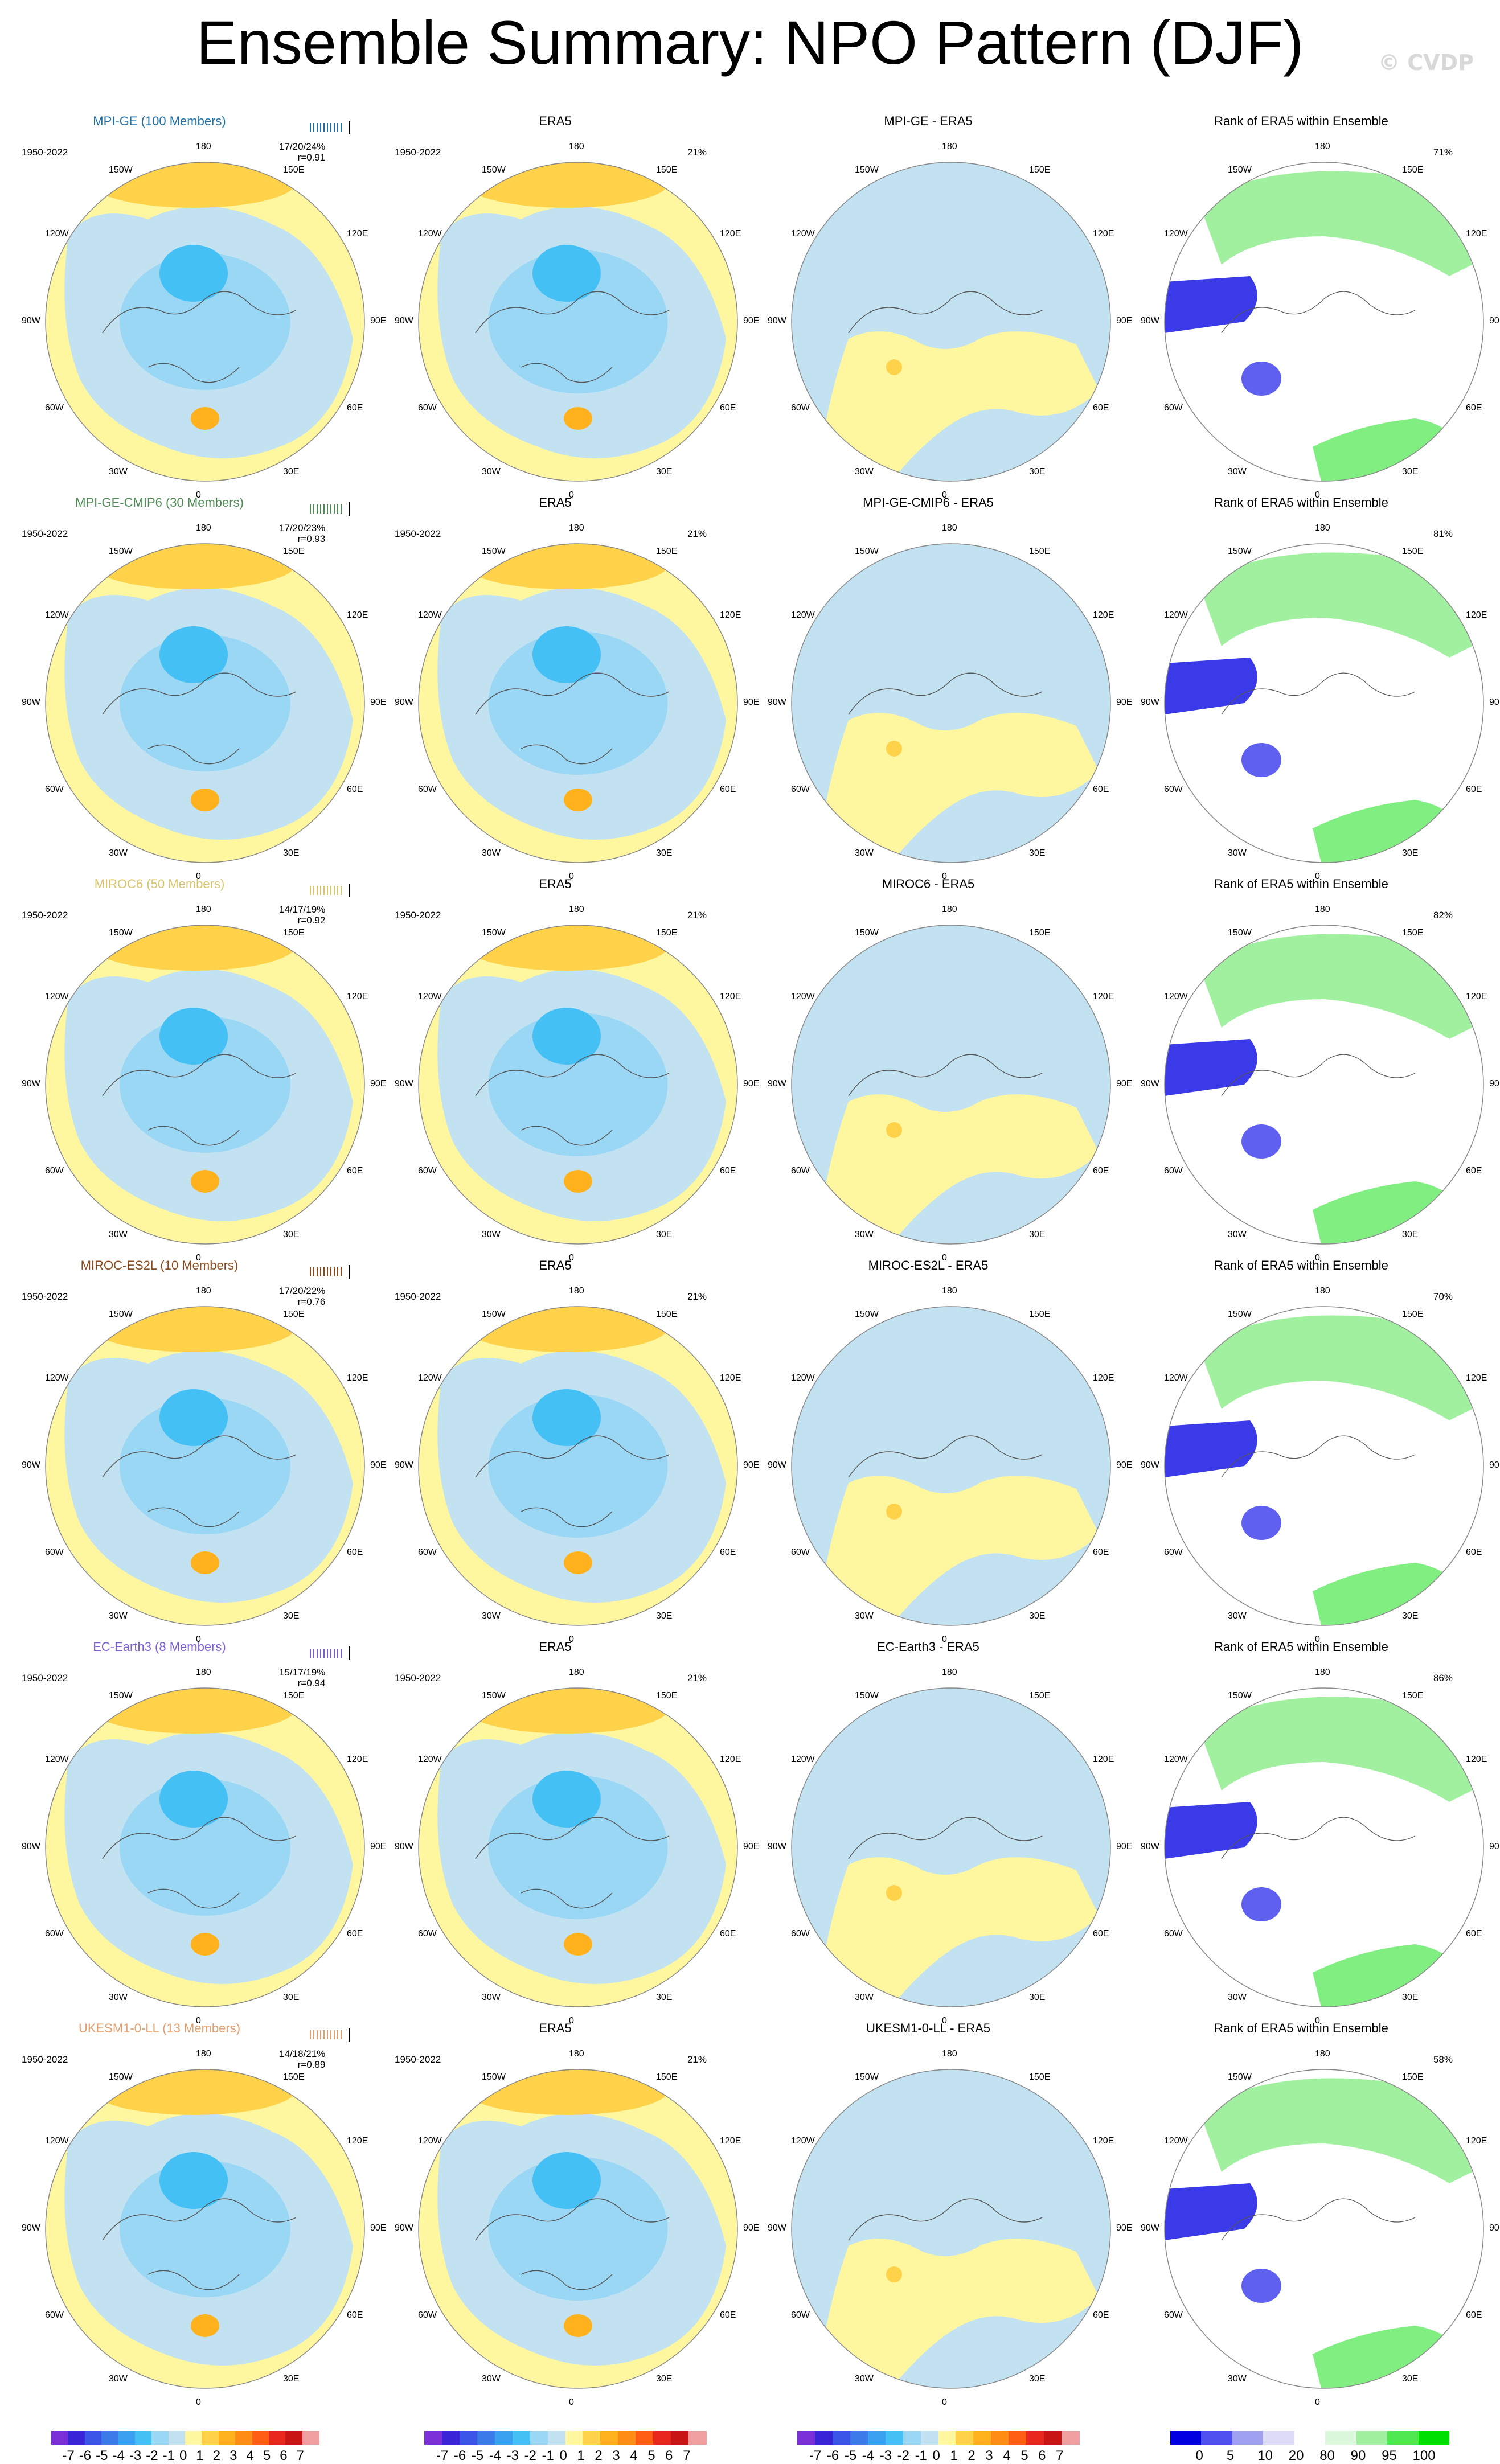 This screenshot has height=2464, width=1500. Describe the element at coordinates (1265, 2455) in the screenshot. I see `colorbar-label: 10` at that location.